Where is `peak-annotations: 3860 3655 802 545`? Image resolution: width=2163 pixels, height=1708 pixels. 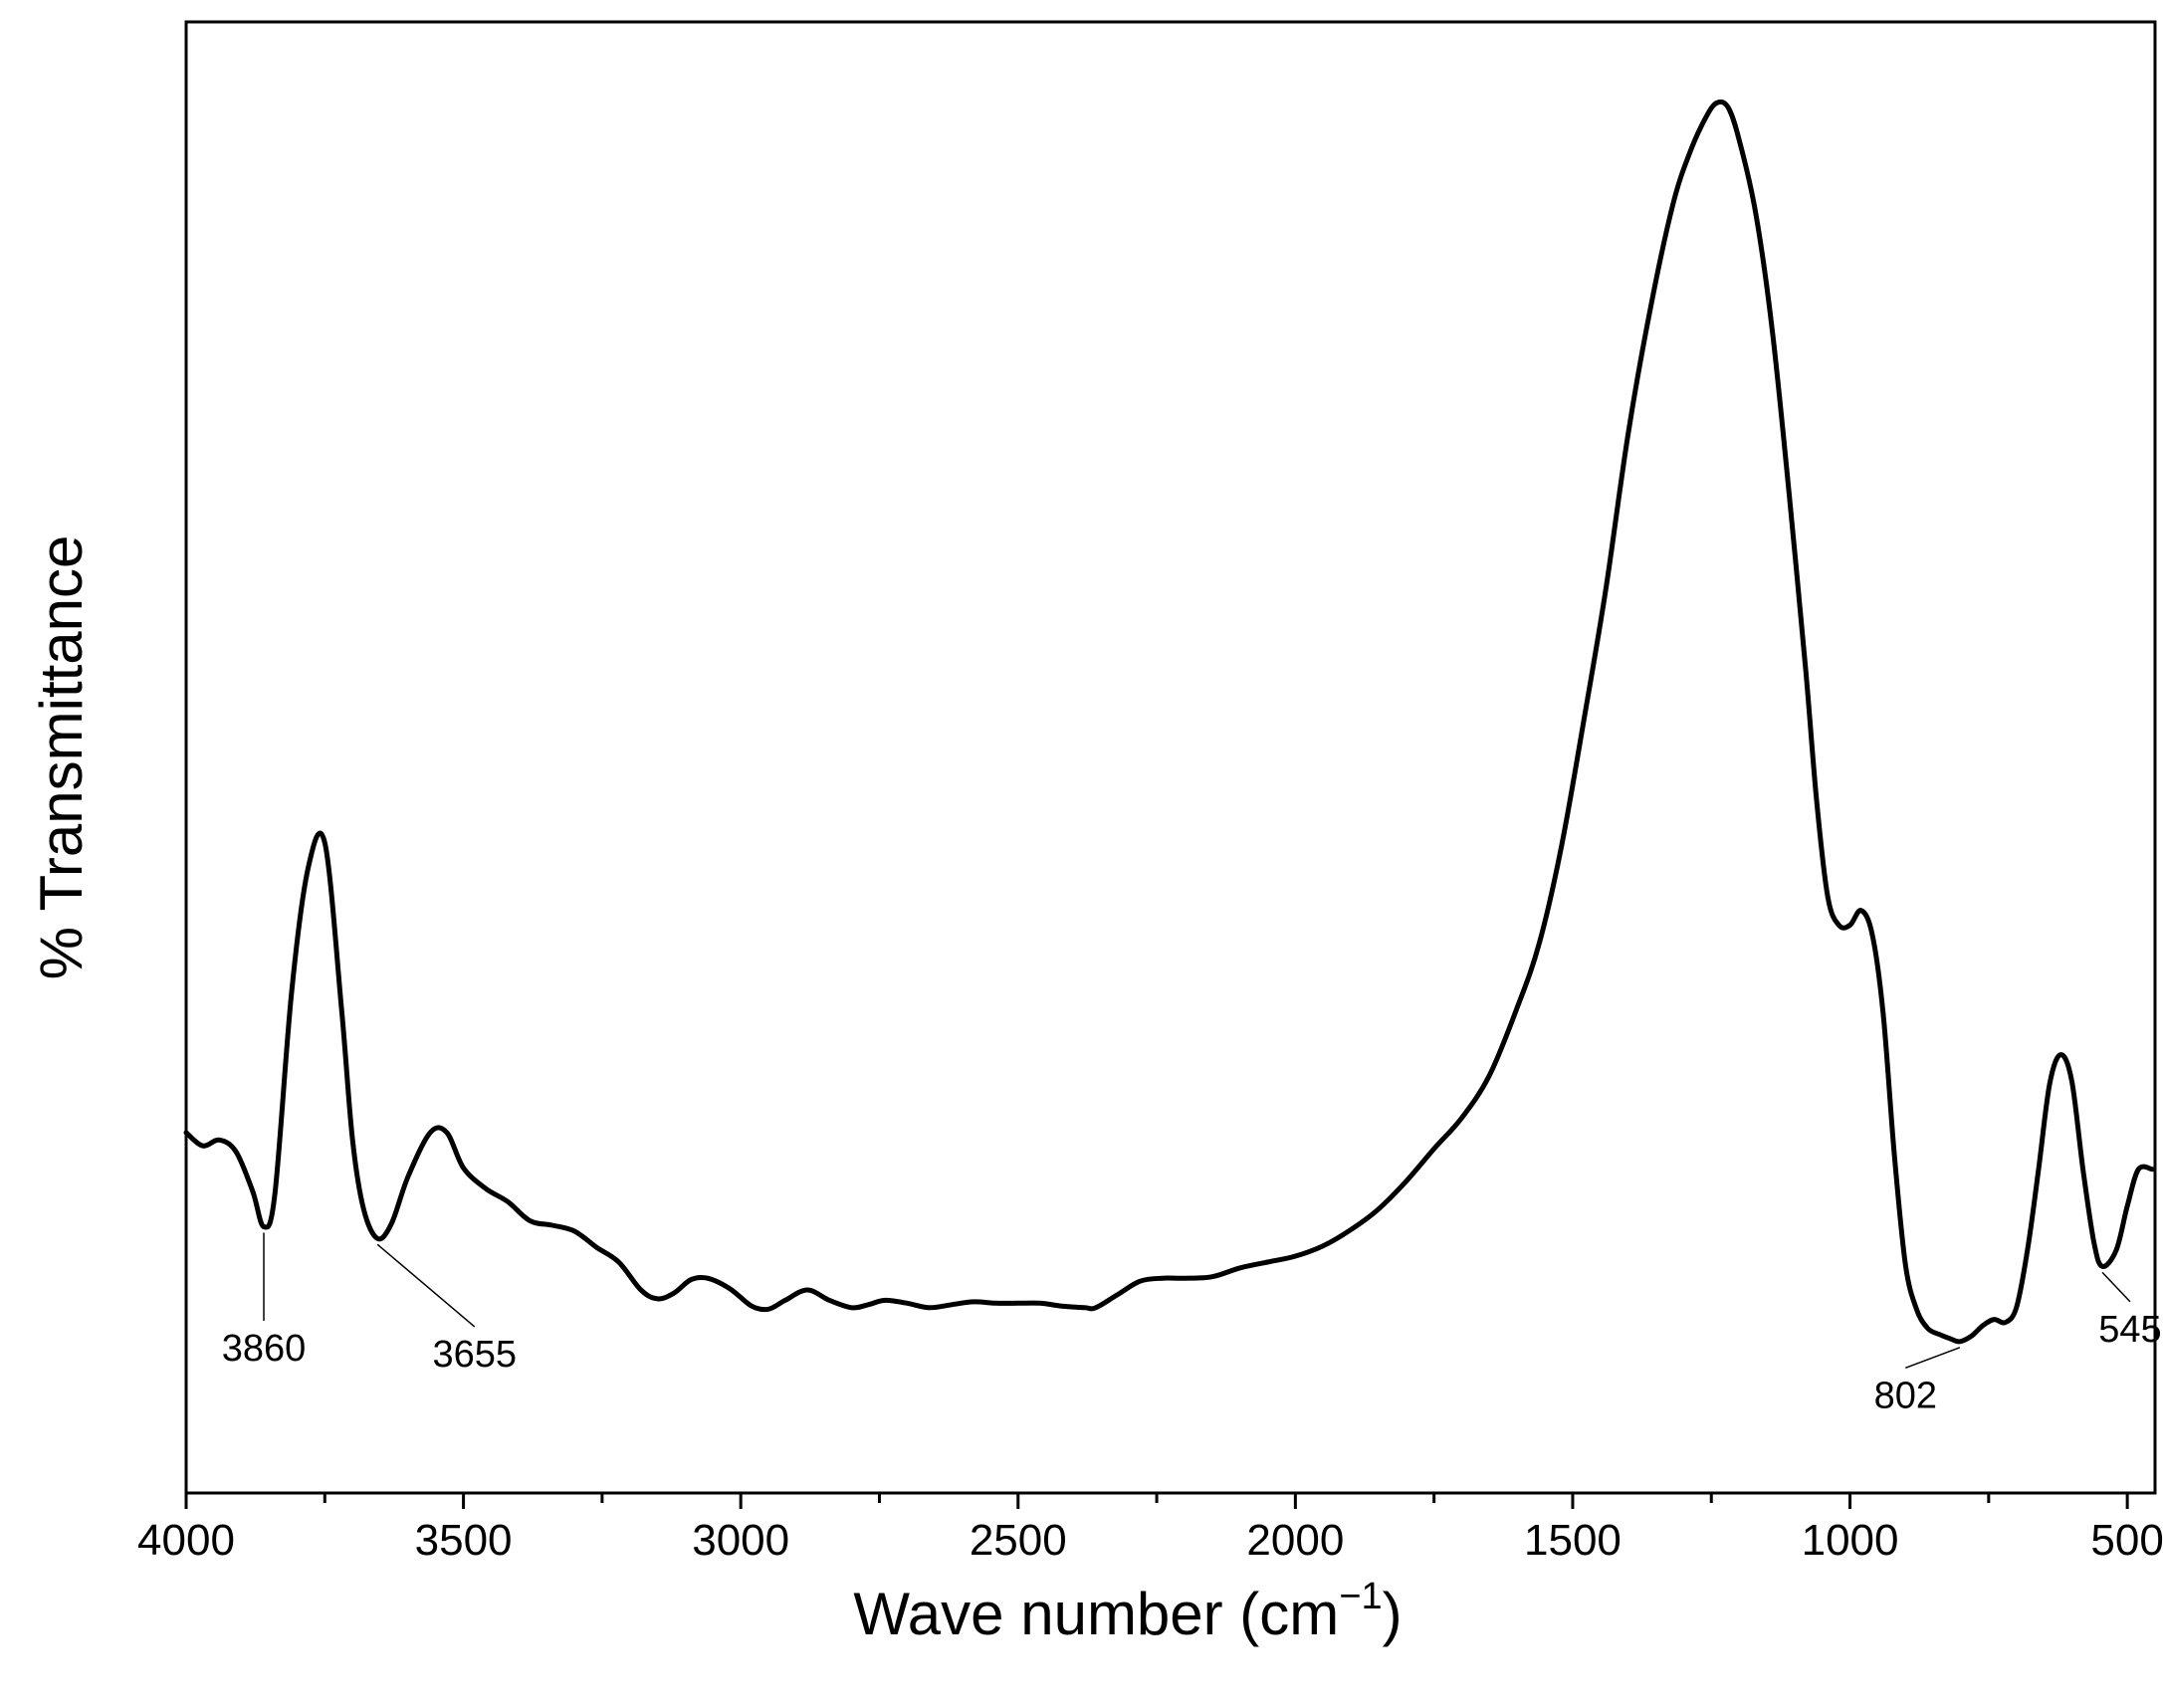 peak-annotations: 3860 3655 802 545 is located at coordinates (1192, 1324).